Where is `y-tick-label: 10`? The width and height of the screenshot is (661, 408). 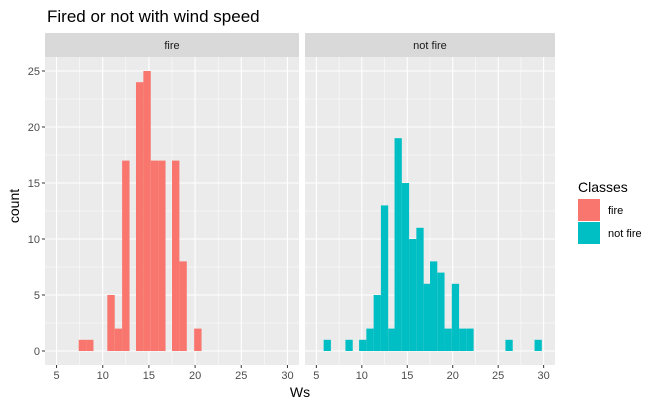 y-tick-label: 10 is located at coordinates (34, 240).